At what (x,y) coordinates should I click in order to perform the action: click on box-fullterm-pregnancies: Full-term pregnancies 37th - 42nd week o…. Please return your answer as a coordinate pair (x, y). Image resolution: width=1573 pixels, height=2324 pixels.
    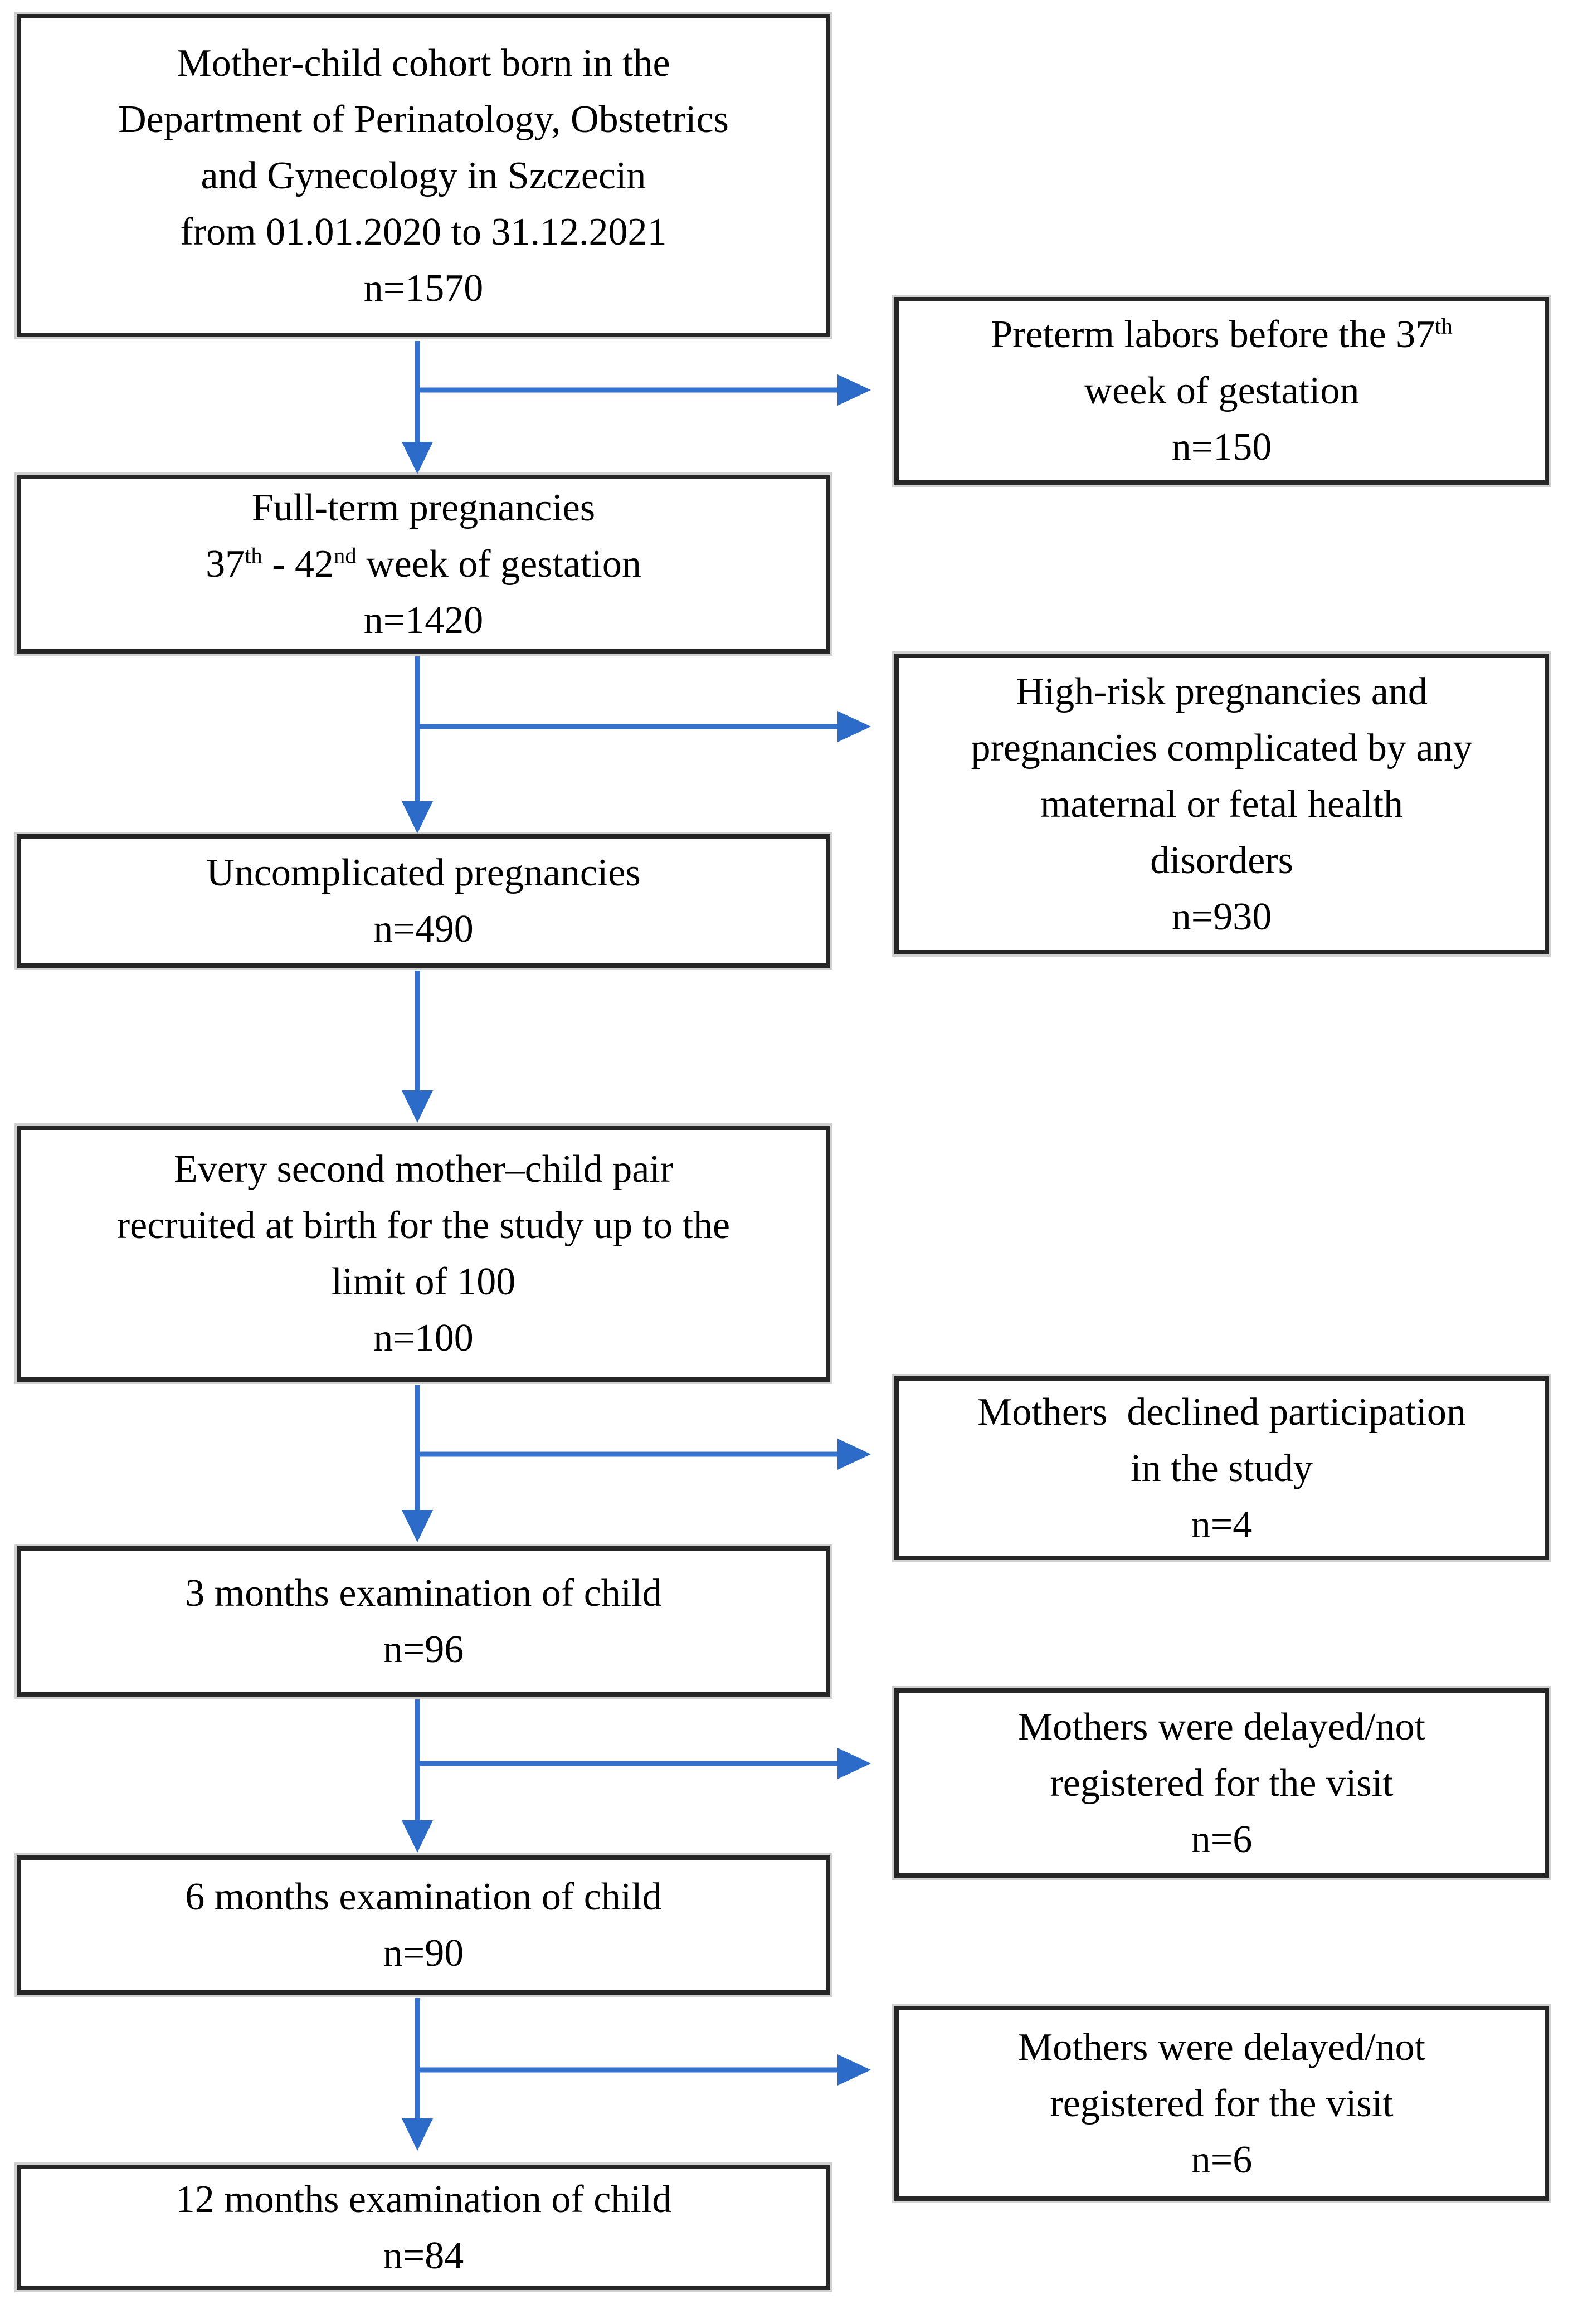
    Looking at the image, I should click on (423, 564).